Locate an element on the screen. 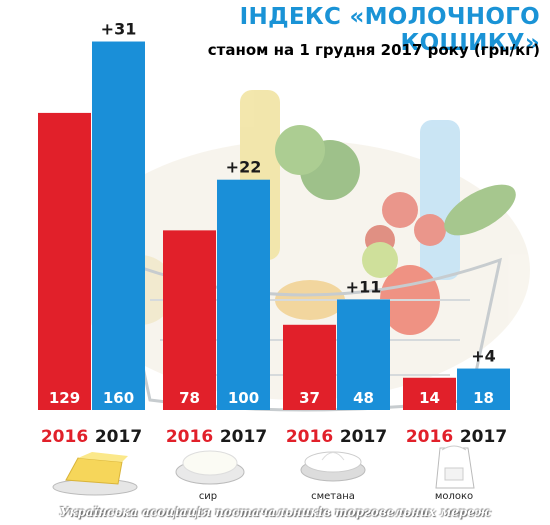 Image resolution: width=550 pixels, height=525 pixels. value-label: 100 is located at coordinates (243, 398).